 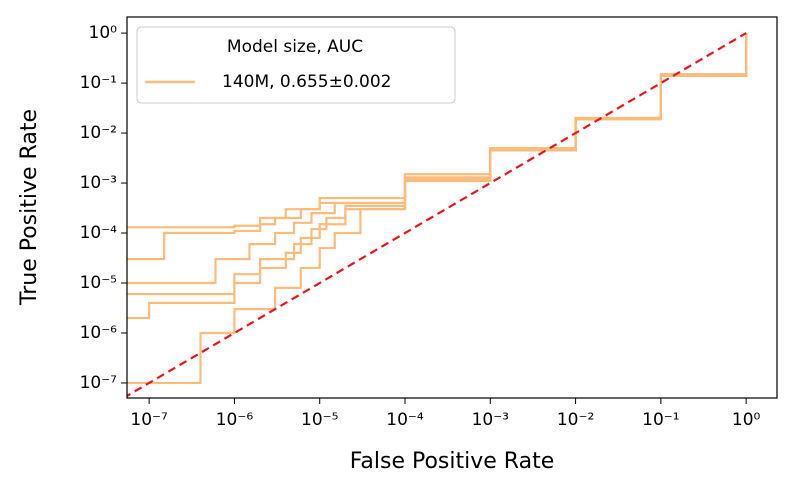 What do you see at coordinates (99, 233) in the screenshot?
I see `y-tick-label: 10⁻⁴` at bounding box center [99, 233].